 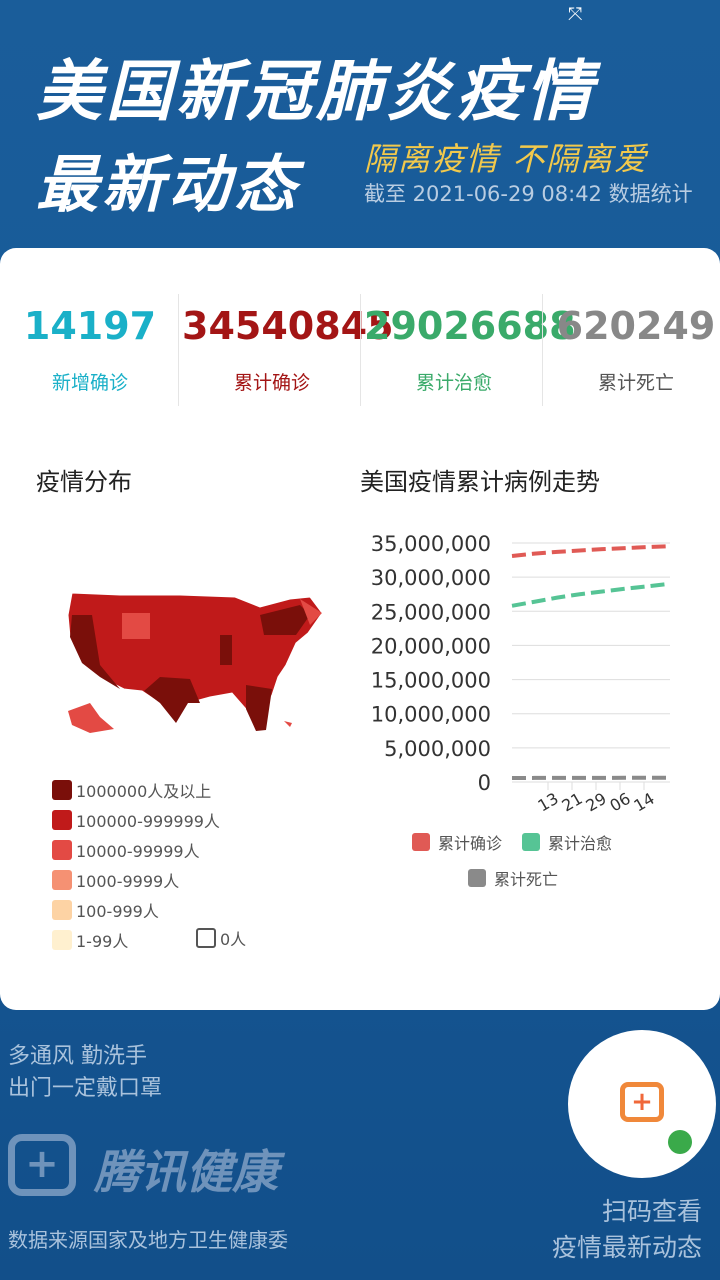 I want to click on y-tick-label: 25,000,000, so click(x=431, y=612).